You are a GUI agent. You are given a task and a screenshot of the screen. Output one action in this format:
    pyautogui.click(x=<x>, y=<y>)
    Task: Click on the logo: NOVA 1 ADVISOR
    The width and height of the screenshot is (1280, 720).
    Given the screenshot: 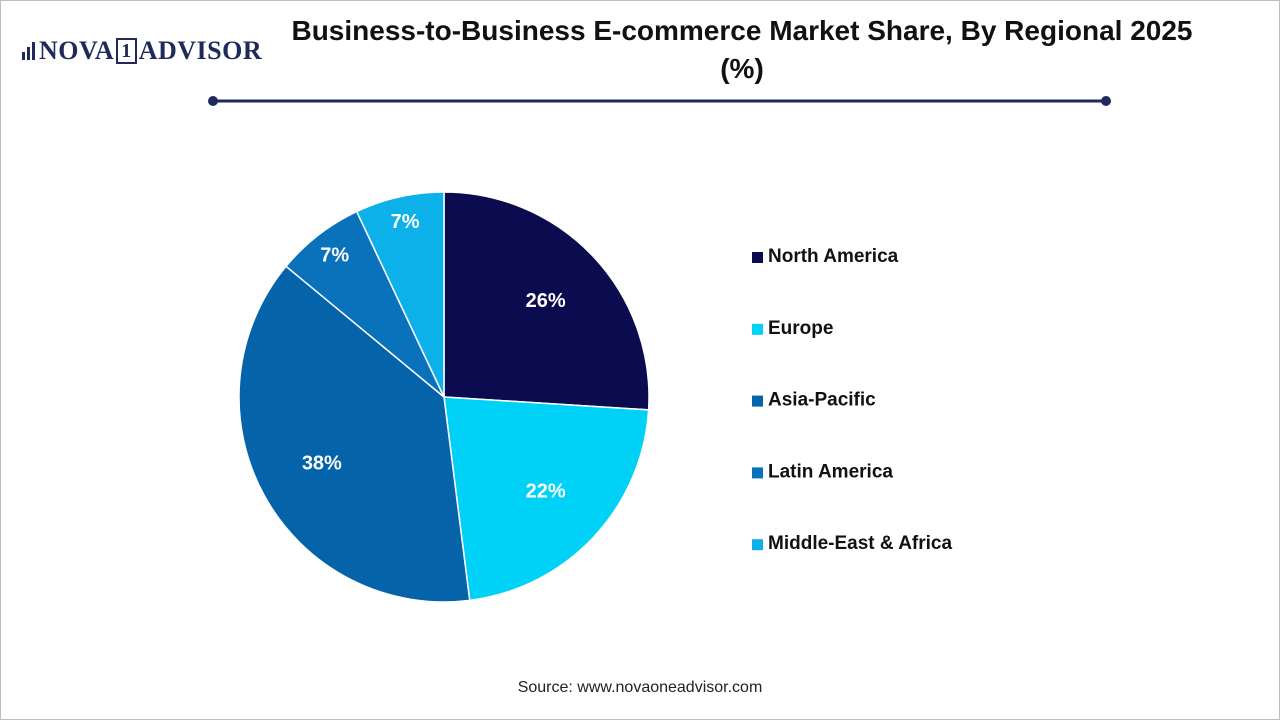 What is the action you would take?
    pyautogui.click(x=142, y=51)
    